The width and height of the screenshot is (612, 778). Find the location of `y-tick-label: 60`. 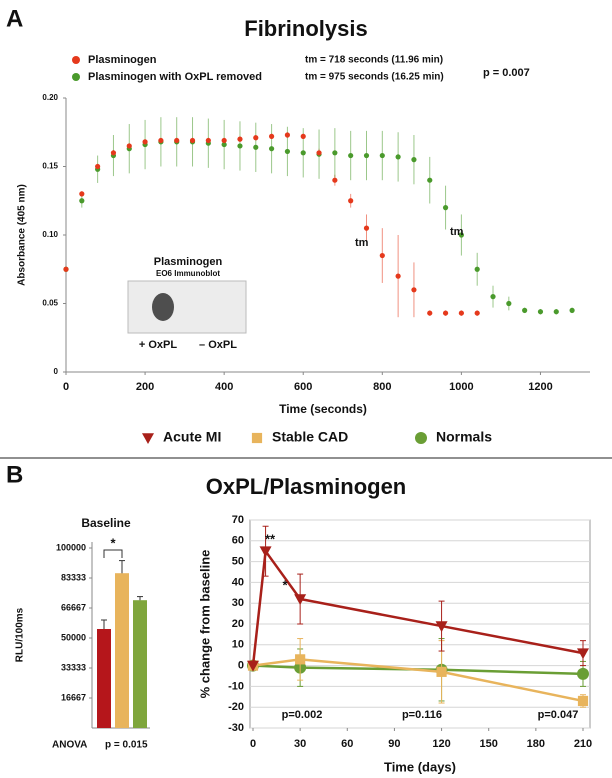

y-tick-label: 60 is located at coordinates (238, 541).